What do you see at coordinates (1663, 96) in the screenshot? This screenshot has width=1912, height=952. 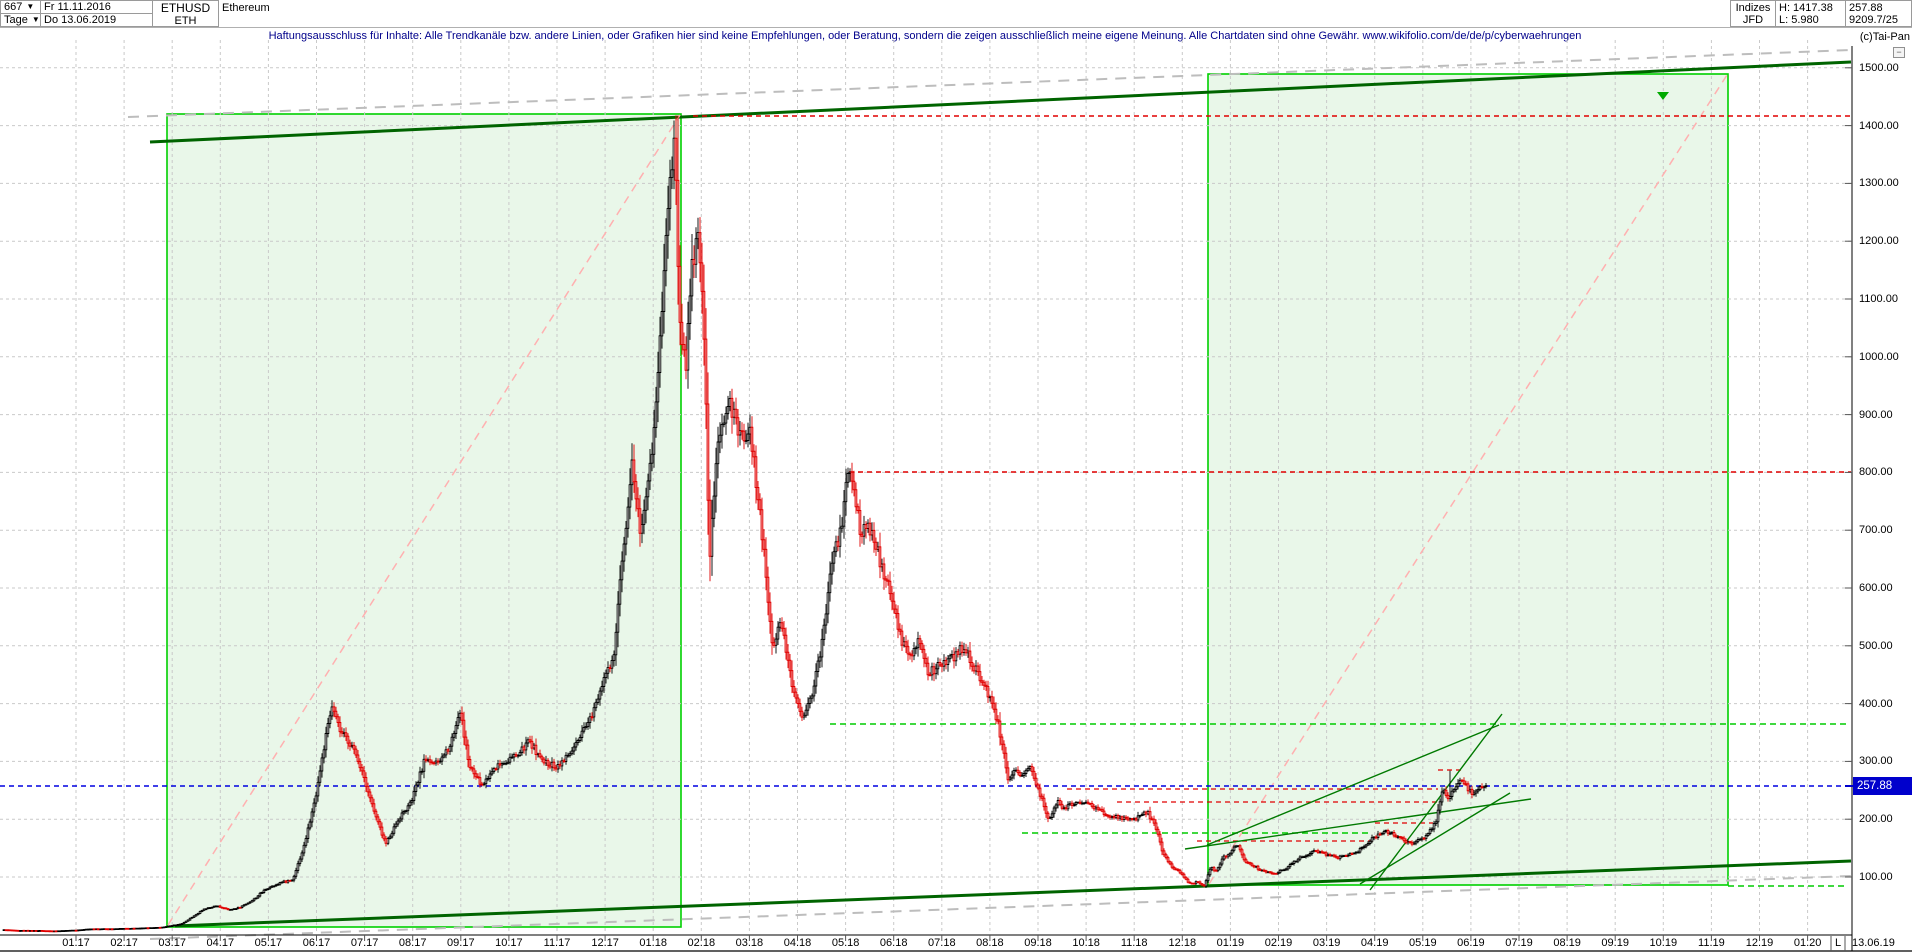 I see `green-down-triangle` at bounding box center [1663, 96].